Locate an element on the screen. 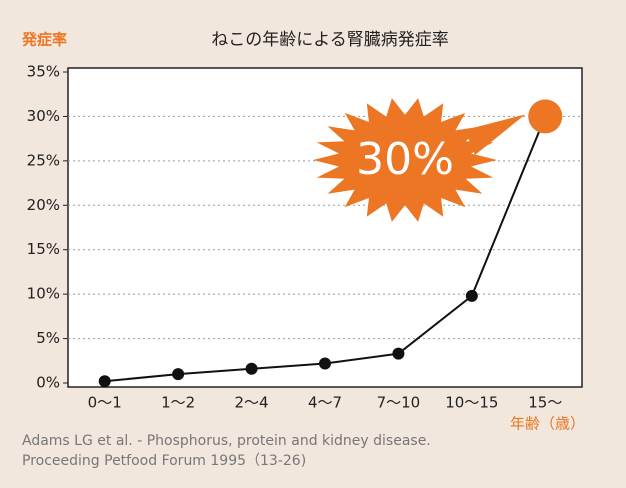 The width and height of the screenshot is (626, 488). y-tick-label: 20% is located at coordinates (43, 205).